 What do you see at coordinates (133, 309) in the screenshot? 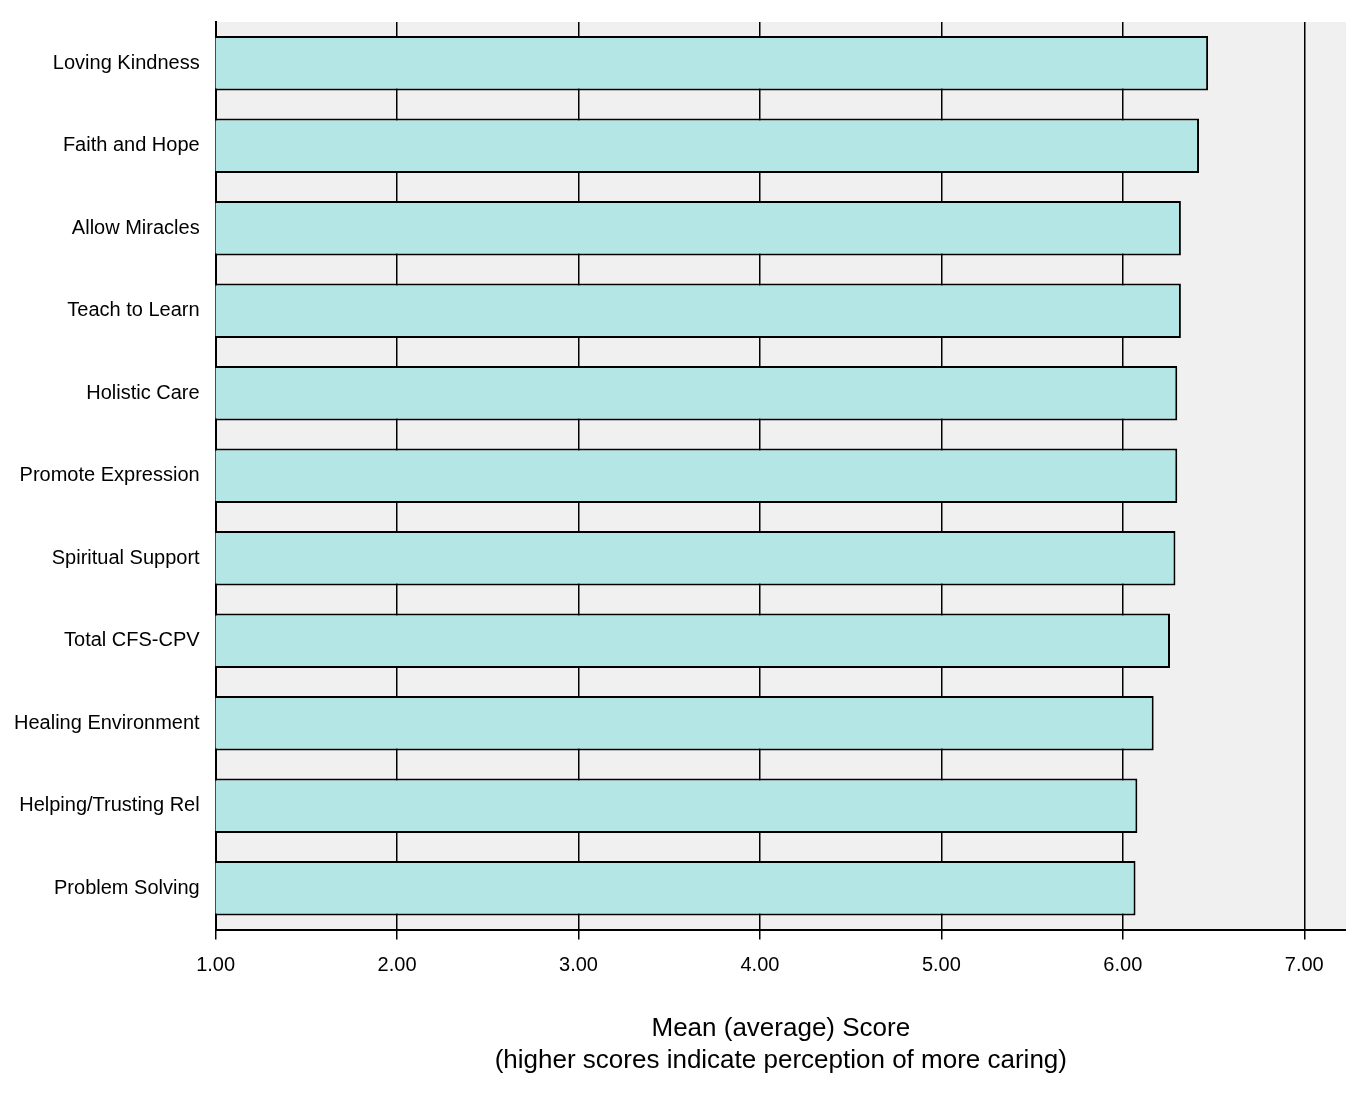
I see `y-tick-label: Teach to Learn` at bounding box center [133, 309].